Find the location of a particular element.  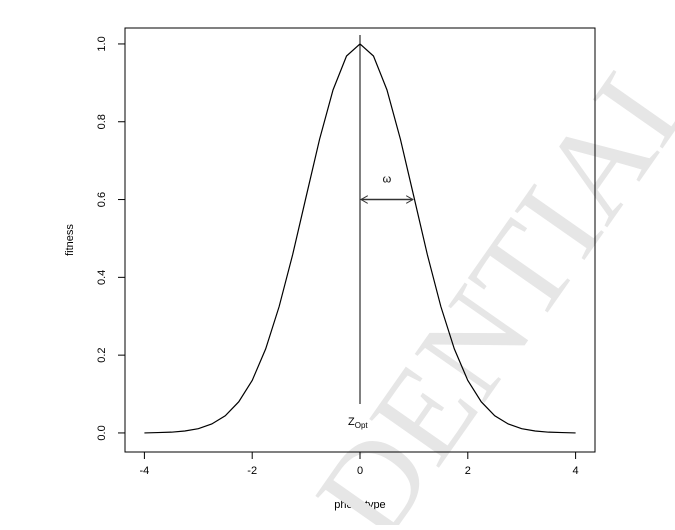

y-tick-label: 0.0 is located at coordinates (102, 432).